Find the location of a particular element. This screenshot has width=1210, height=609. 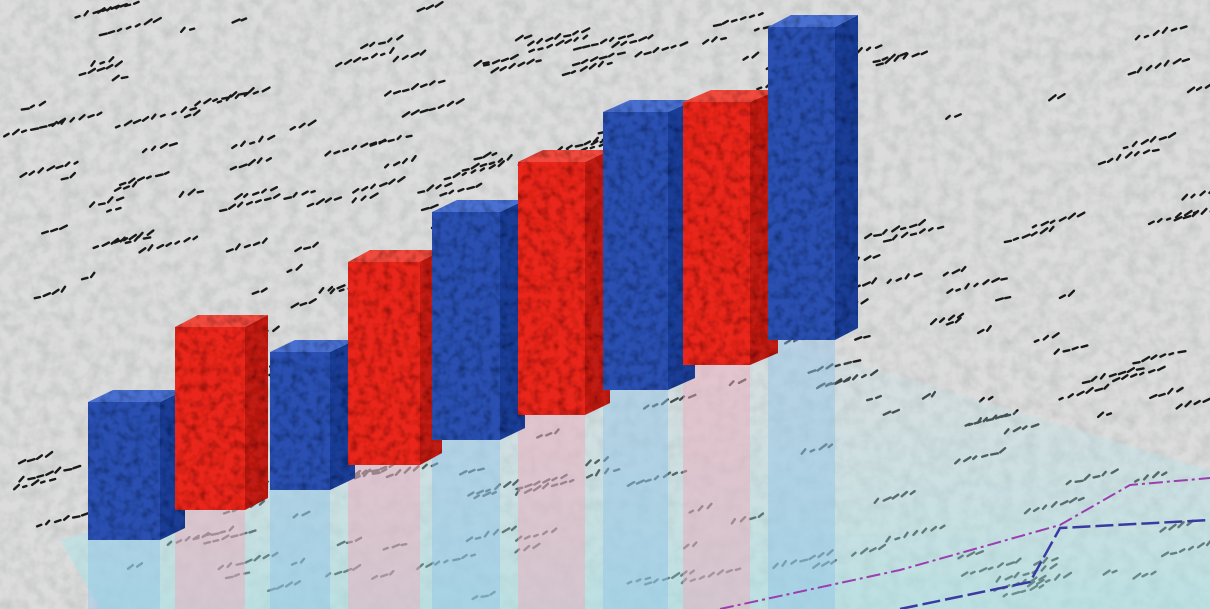

bar-front is located at coordinates (124, 471).